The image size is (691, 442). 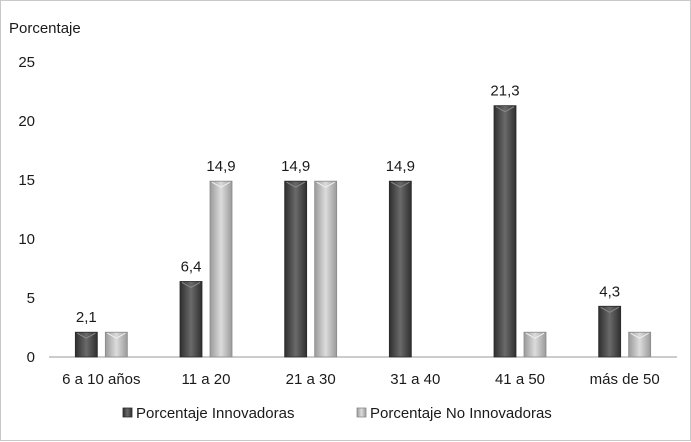 What do you see at coordinates (26, 210) in the screenshot?
I see `y-axis-ticks: 0 5 10 15 20 25` at bounding box center [26, 210].